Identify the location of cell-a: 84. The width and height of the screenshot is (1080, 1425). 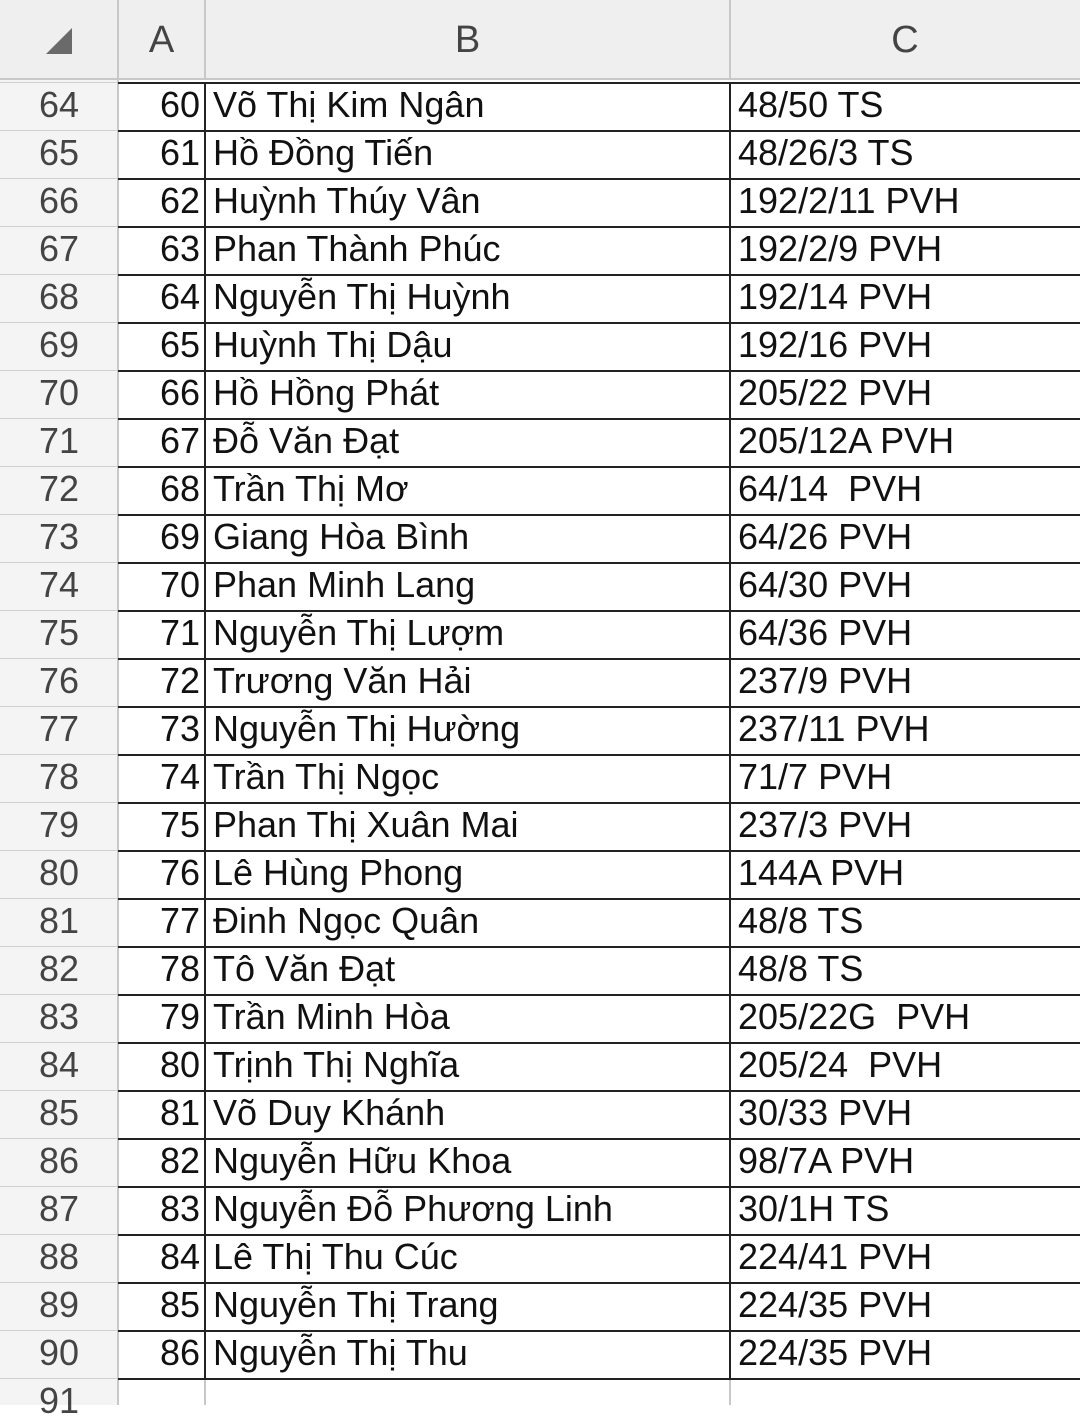
(179, 1256).